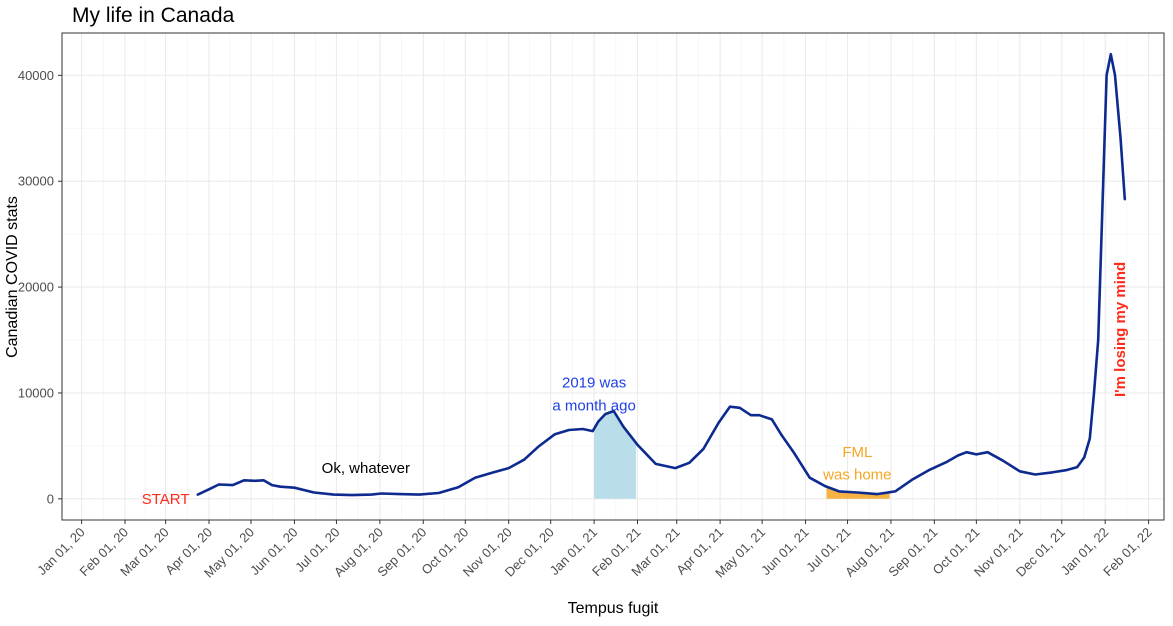 The height and width of the screenshot is (626, 1173). I want to click on y-tick-label: 20000, so click(36, 287).